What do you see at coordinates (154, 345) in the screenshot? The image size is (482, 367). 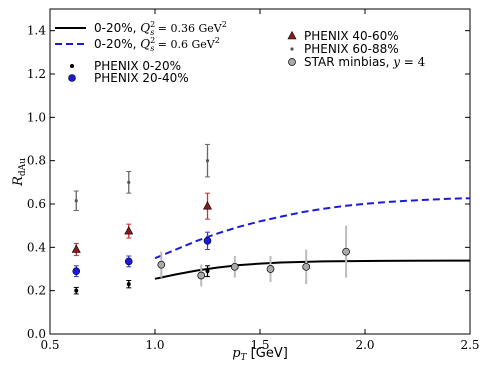 I see `x-tick-label: 1.0` at bounding box center [154, 345].